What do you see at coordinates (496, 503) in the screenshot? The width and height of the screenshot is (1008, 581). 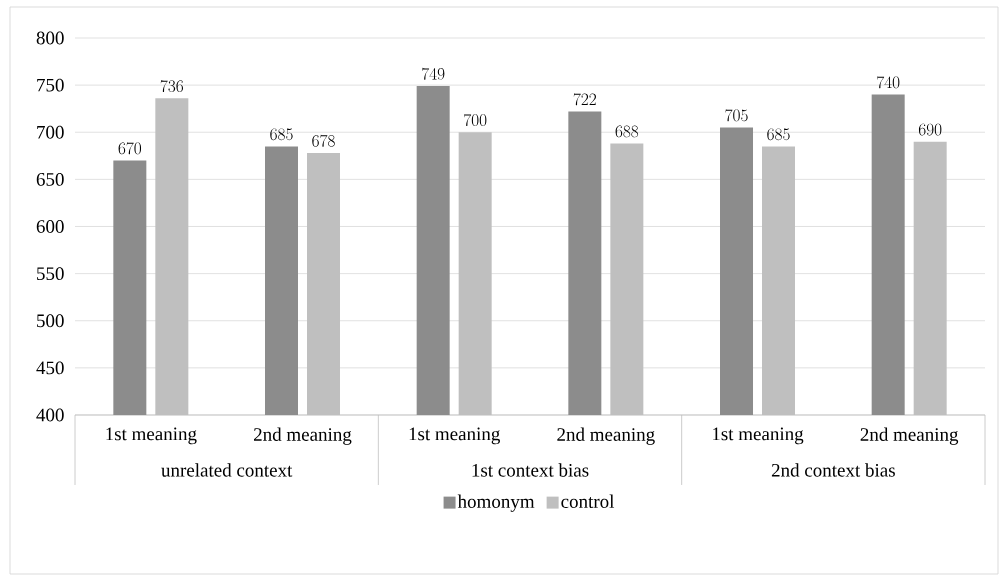 I see `legend-label: homonym` at bounding box center [496, 503].